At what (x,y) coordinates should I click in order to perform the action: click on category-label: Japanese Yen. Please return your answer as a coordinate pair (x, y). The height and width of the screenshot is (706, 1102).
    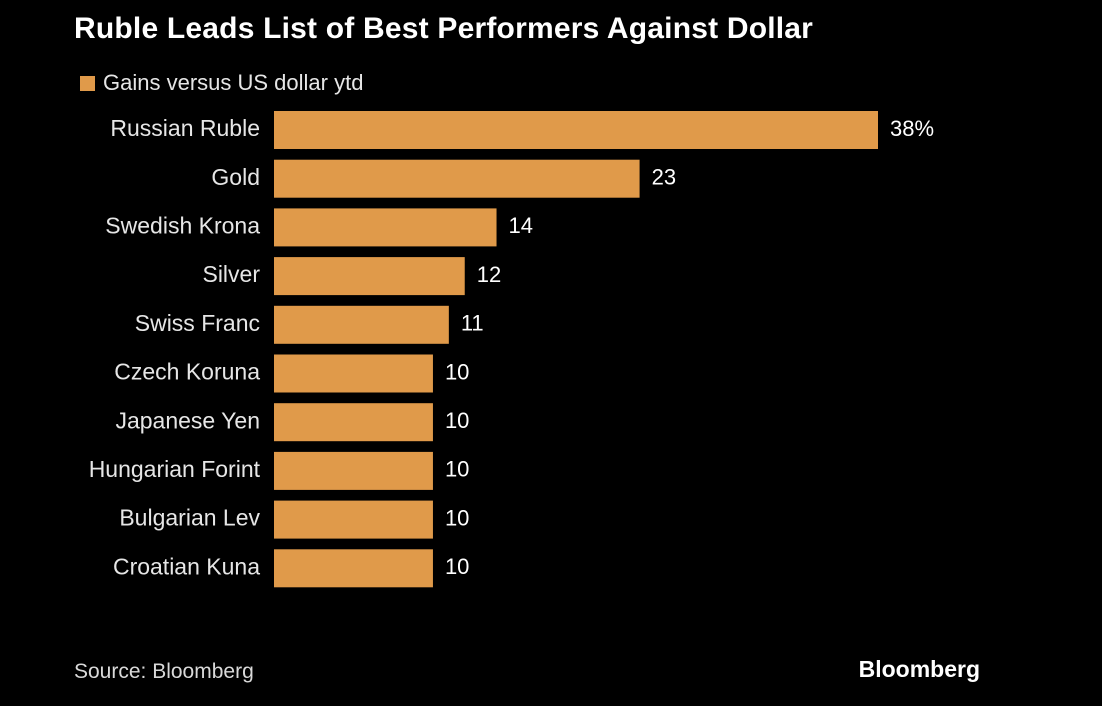
    Looking at the image, I should click on (187, 420).